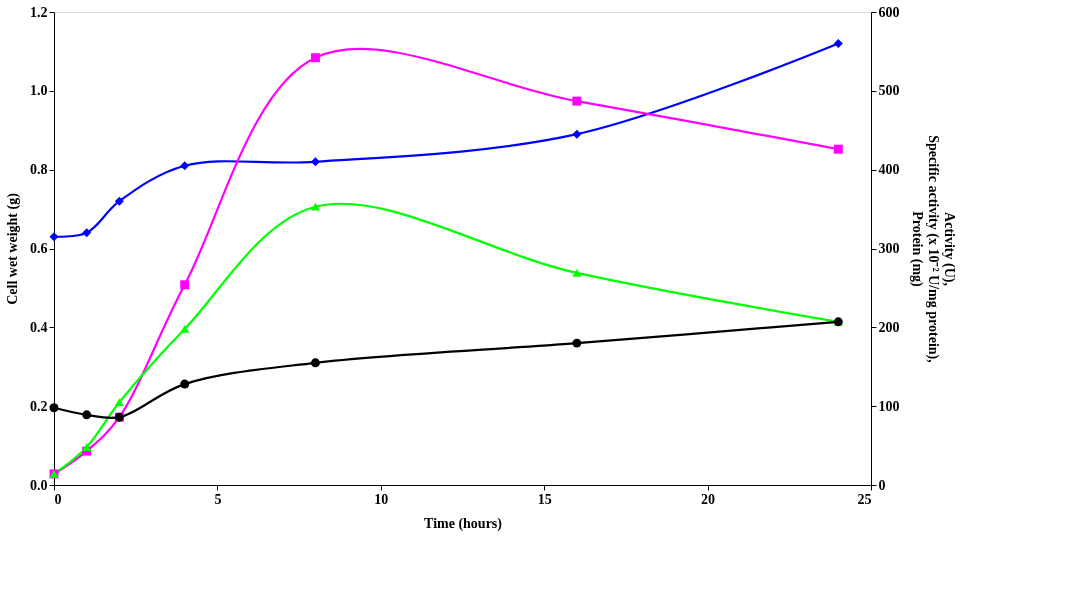 The image size is (1078, 608). Describe the element at coordinates (39, 485) in the screenshot. I see `y-tick-label: 0.0` at that location.